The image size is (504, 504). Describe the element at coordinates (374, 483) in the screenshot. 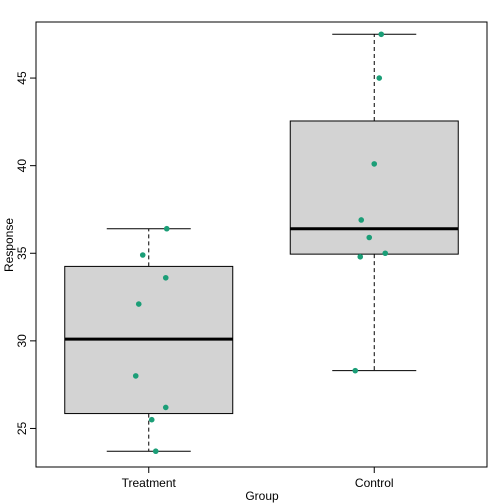

I see `x-tick-label-control: Control` at that location.